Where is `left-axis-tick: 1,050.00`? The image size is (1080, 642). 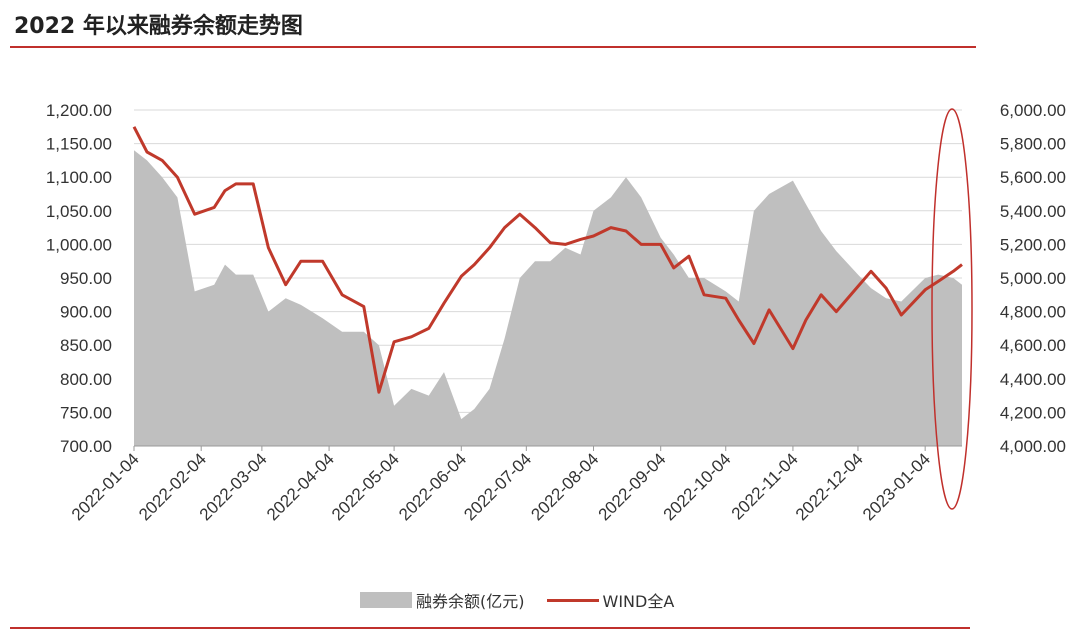
left-axis-tick: 1,050.00 is located at coordinates (79, 211).